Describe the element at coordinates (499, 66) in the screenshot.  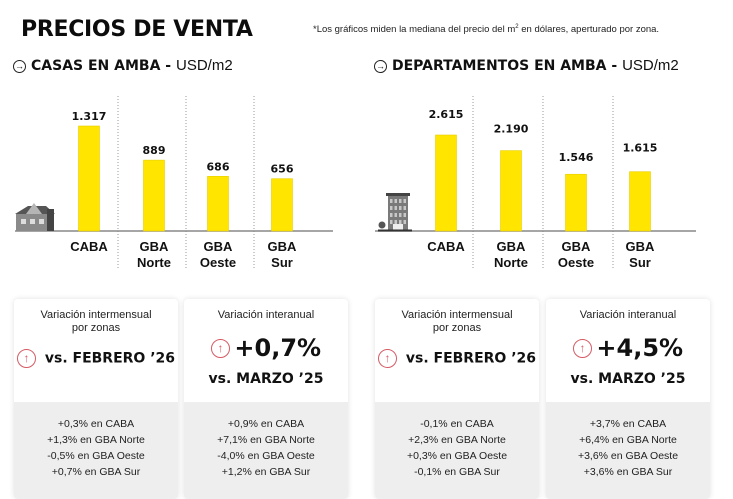
I see `section-title-text: DEPARTAMENTOS EN AMBA` at that location.